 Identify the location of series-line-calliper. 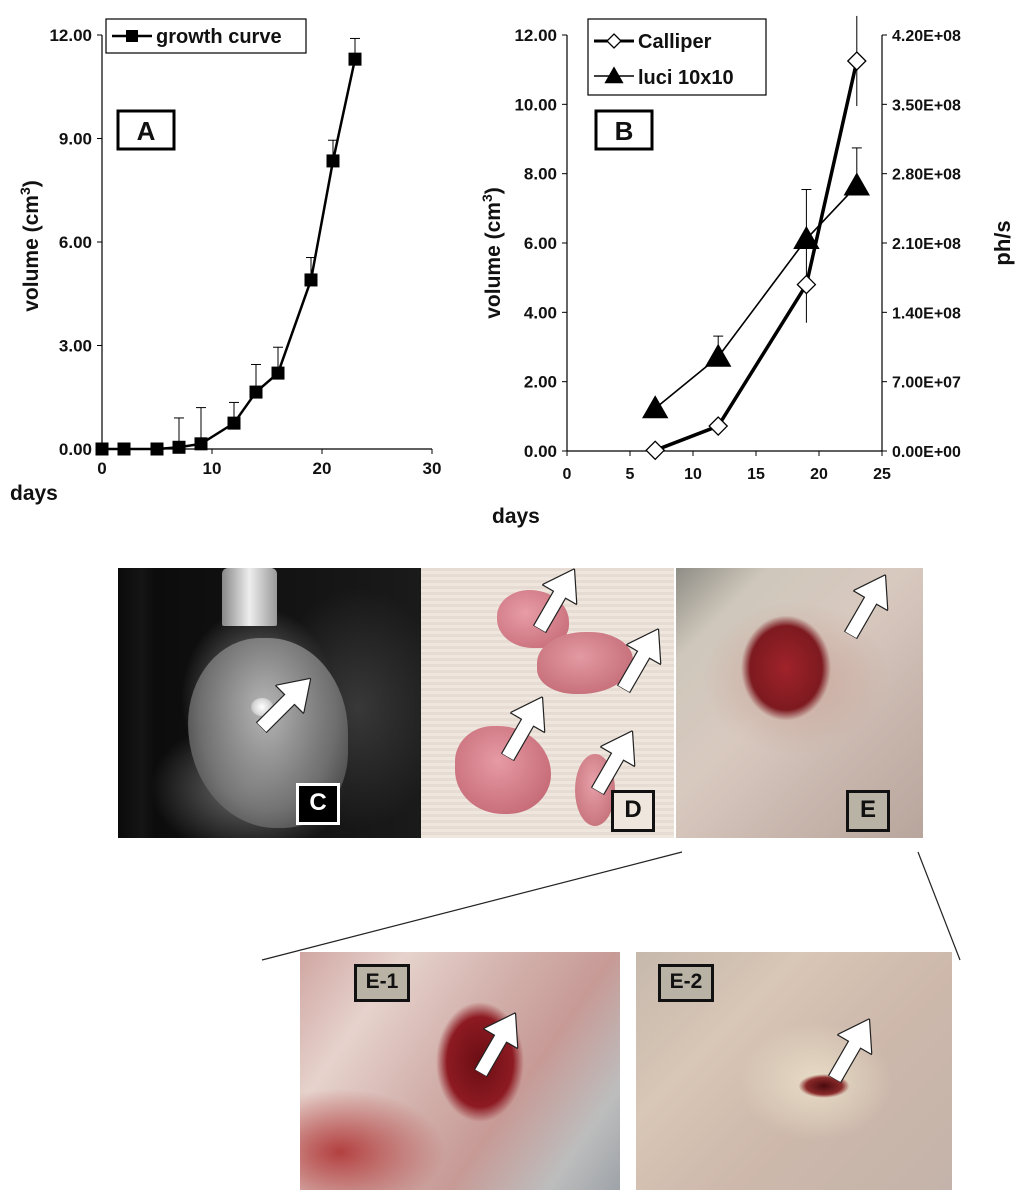
(756, 256).